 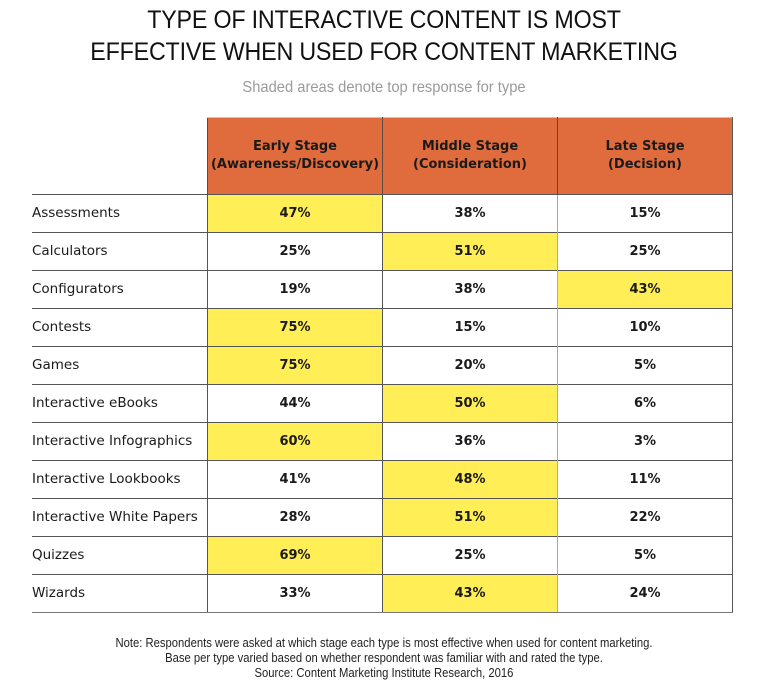 I want to click on value-cell: 44%, so click(x=295, y=402).